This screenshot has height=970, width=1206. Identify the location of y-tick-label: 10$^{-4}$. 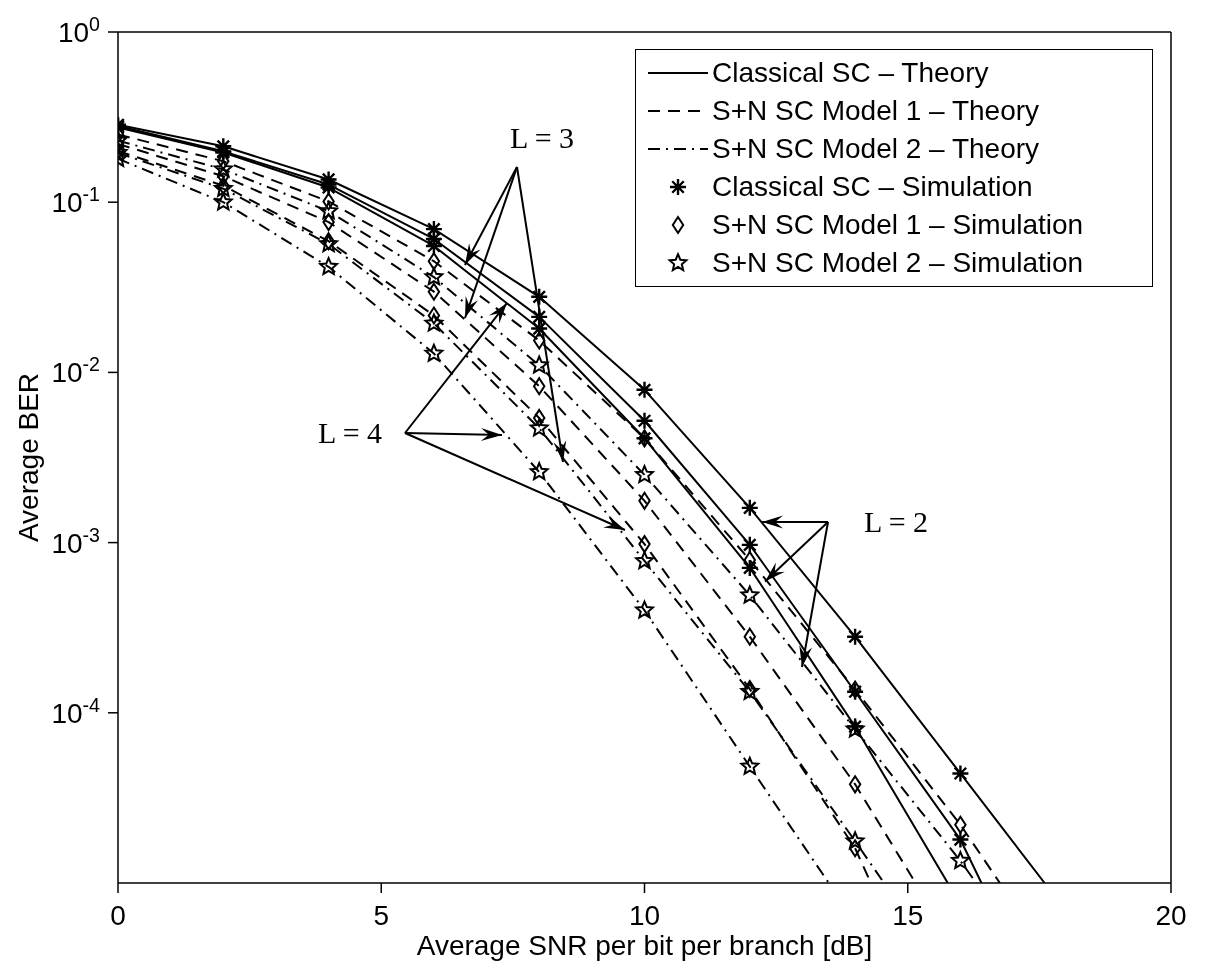
(76, 711).